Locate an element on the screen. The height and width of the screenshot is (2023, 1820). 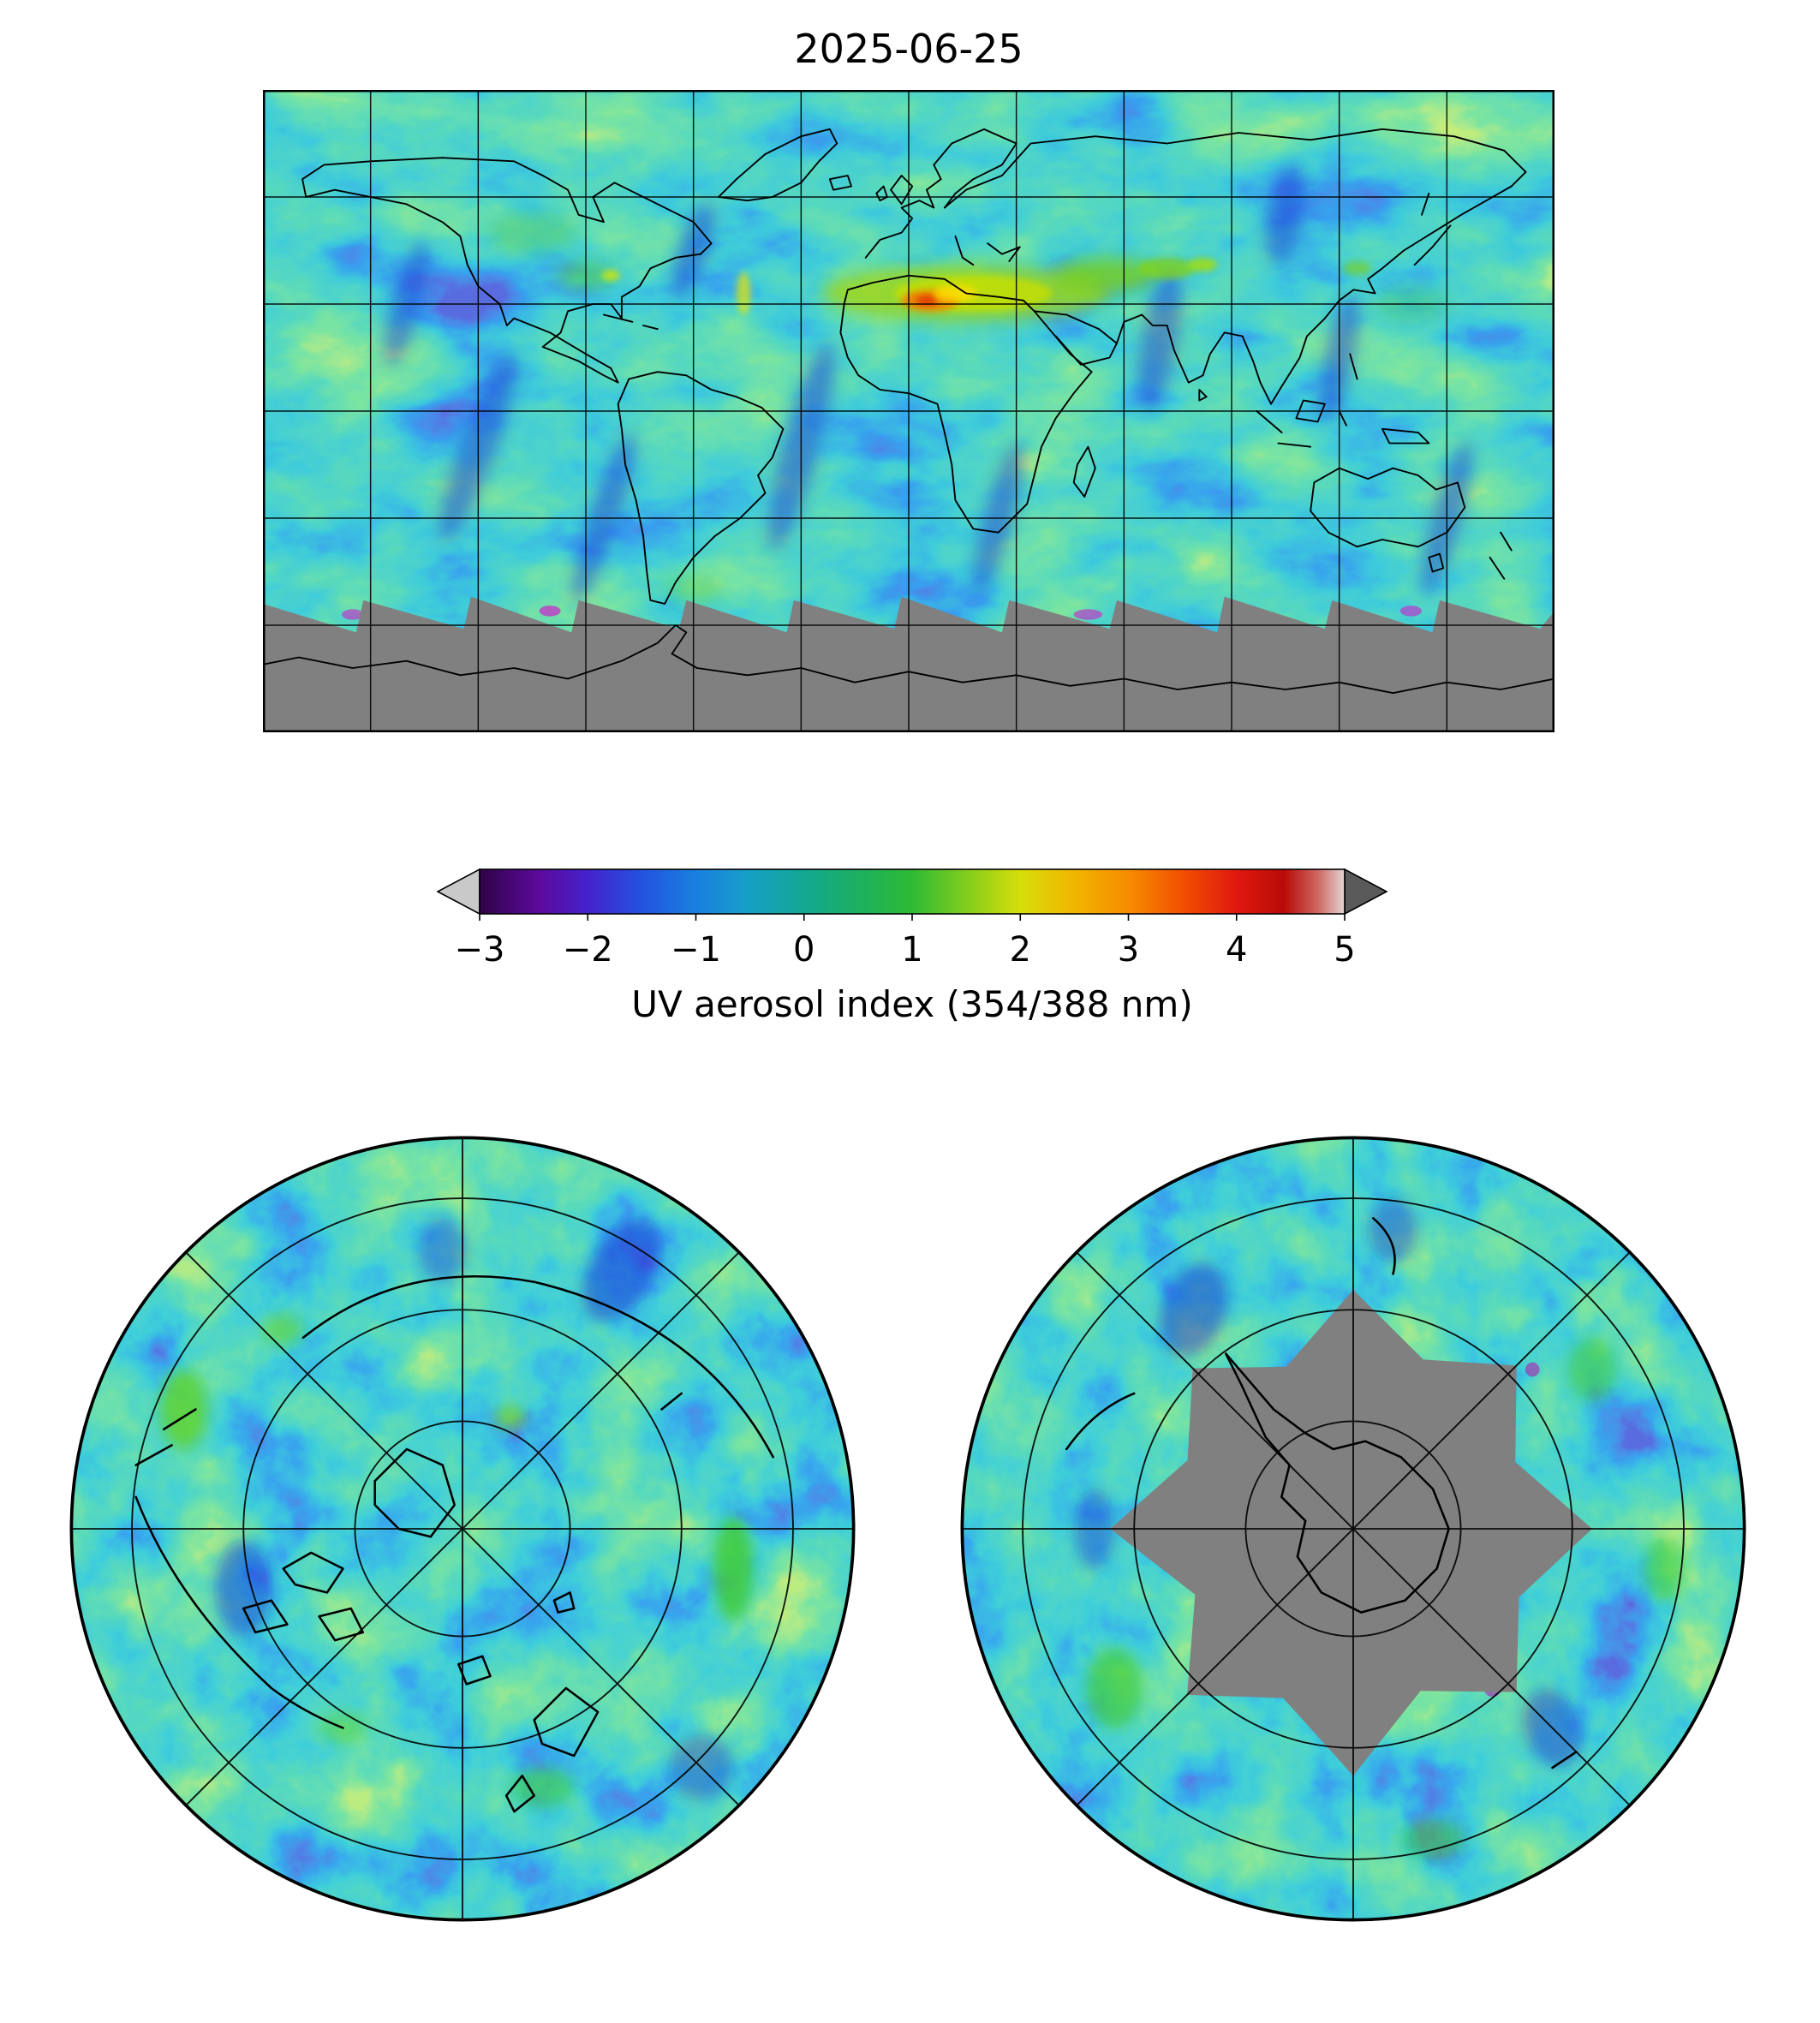
figure-title: 2025-06-25 is located at coordinates (908, 49).